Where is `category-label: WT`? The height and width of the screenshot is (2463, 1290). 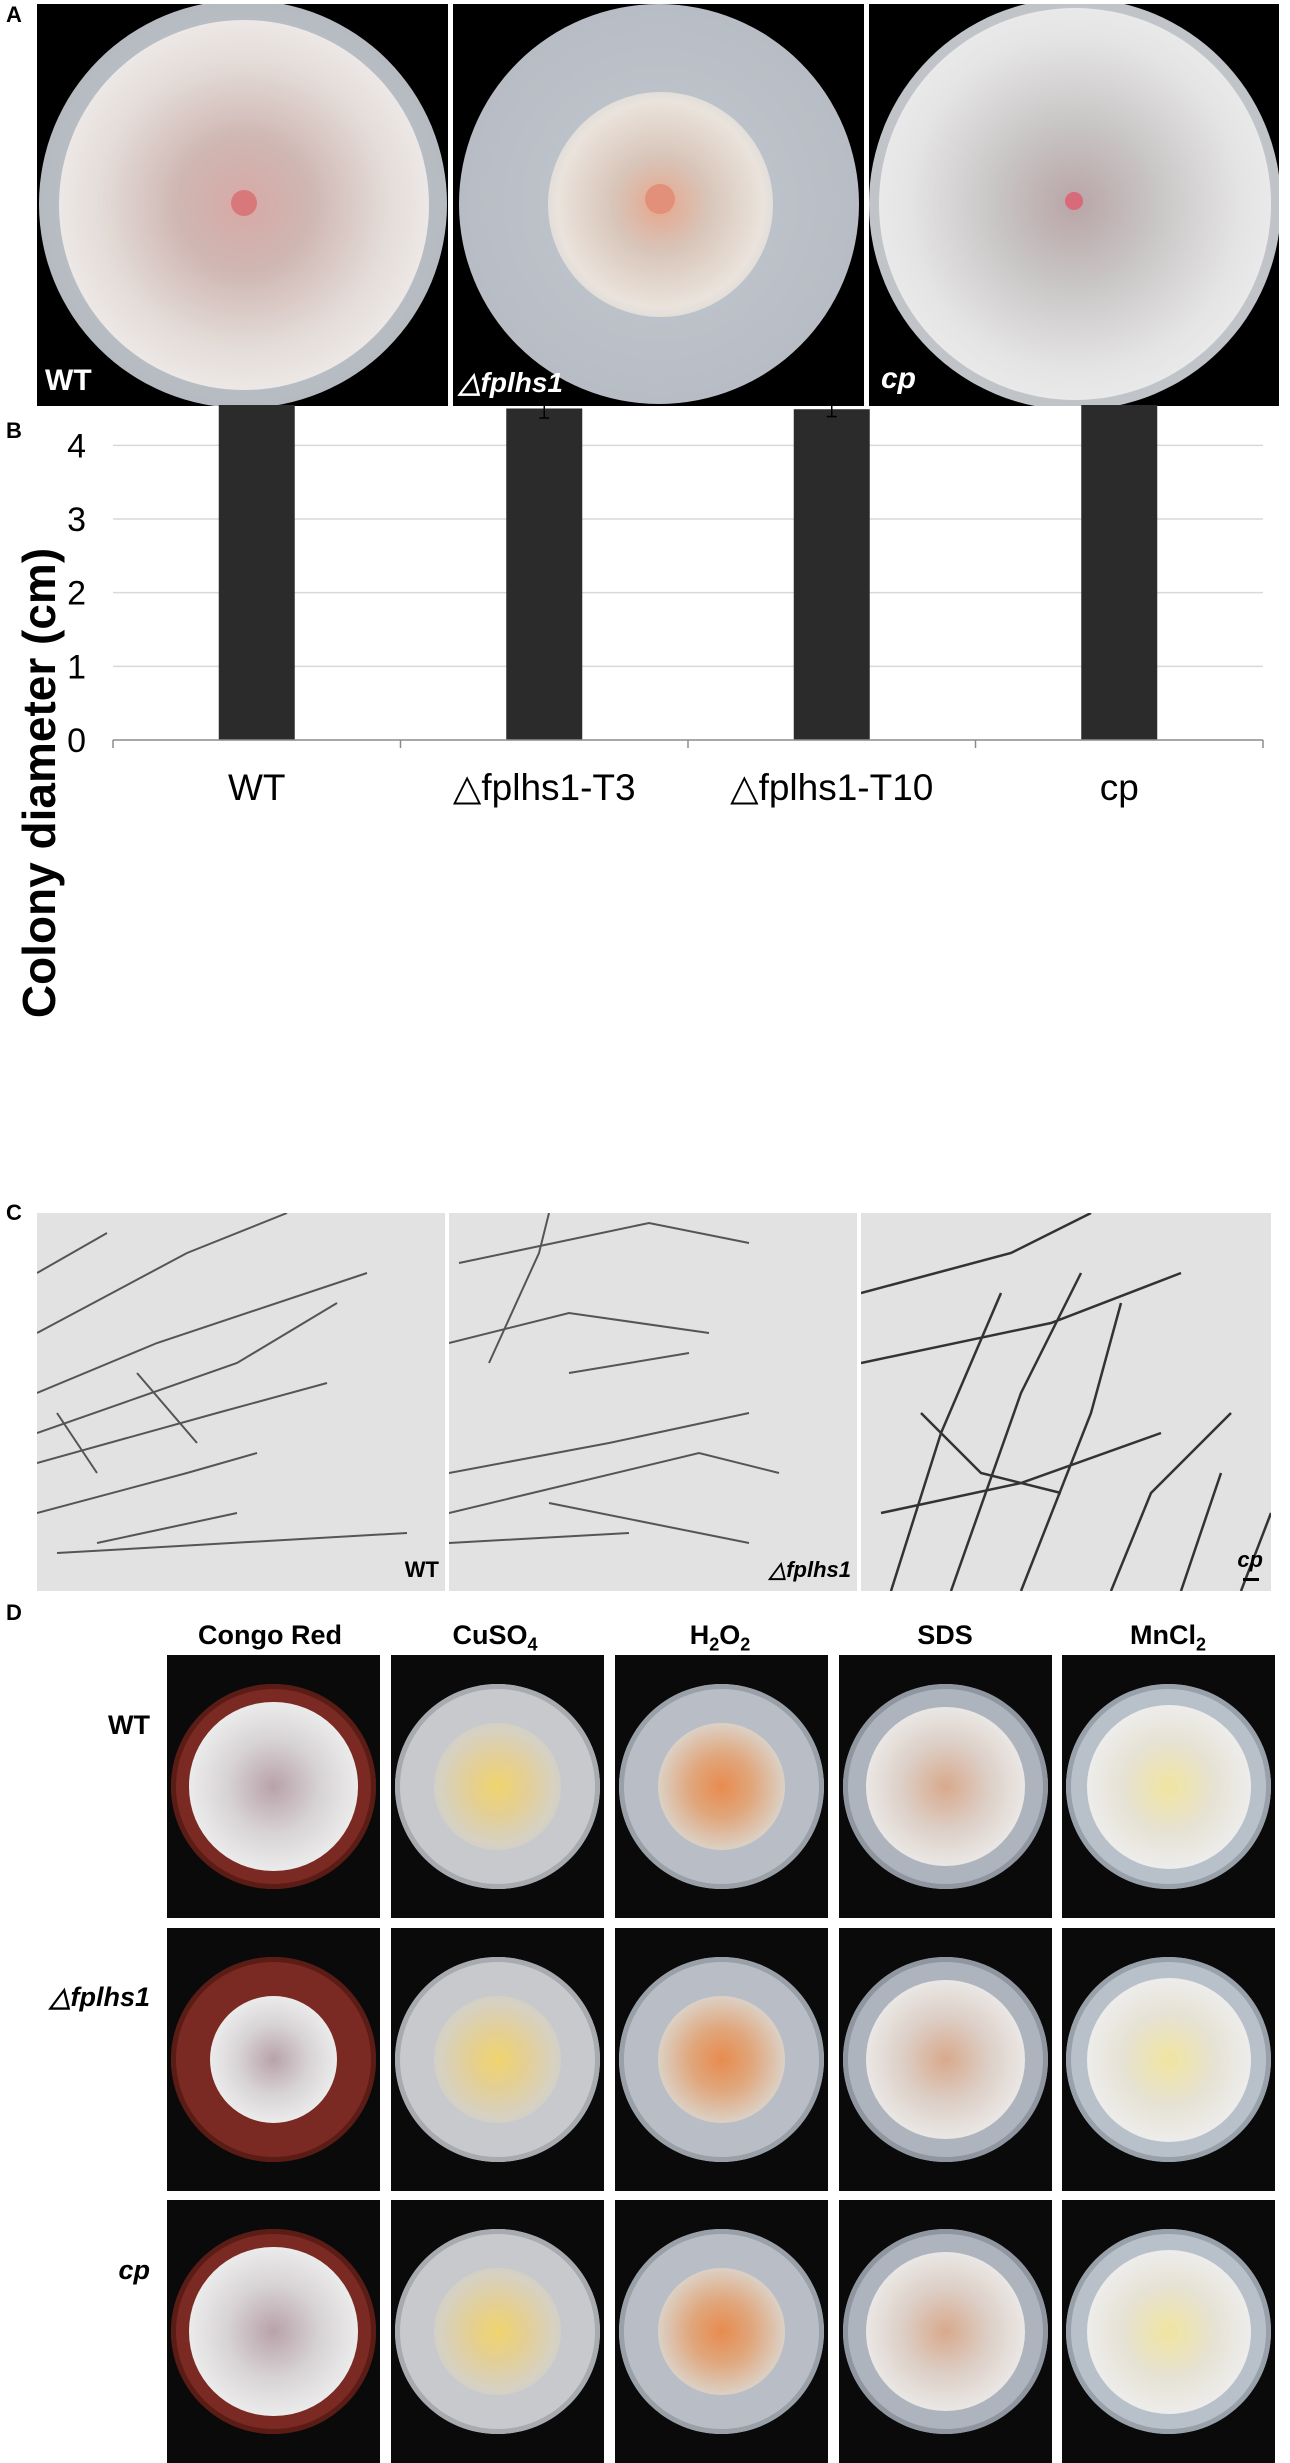 category-label: WT is located at coordinates (257, 787).